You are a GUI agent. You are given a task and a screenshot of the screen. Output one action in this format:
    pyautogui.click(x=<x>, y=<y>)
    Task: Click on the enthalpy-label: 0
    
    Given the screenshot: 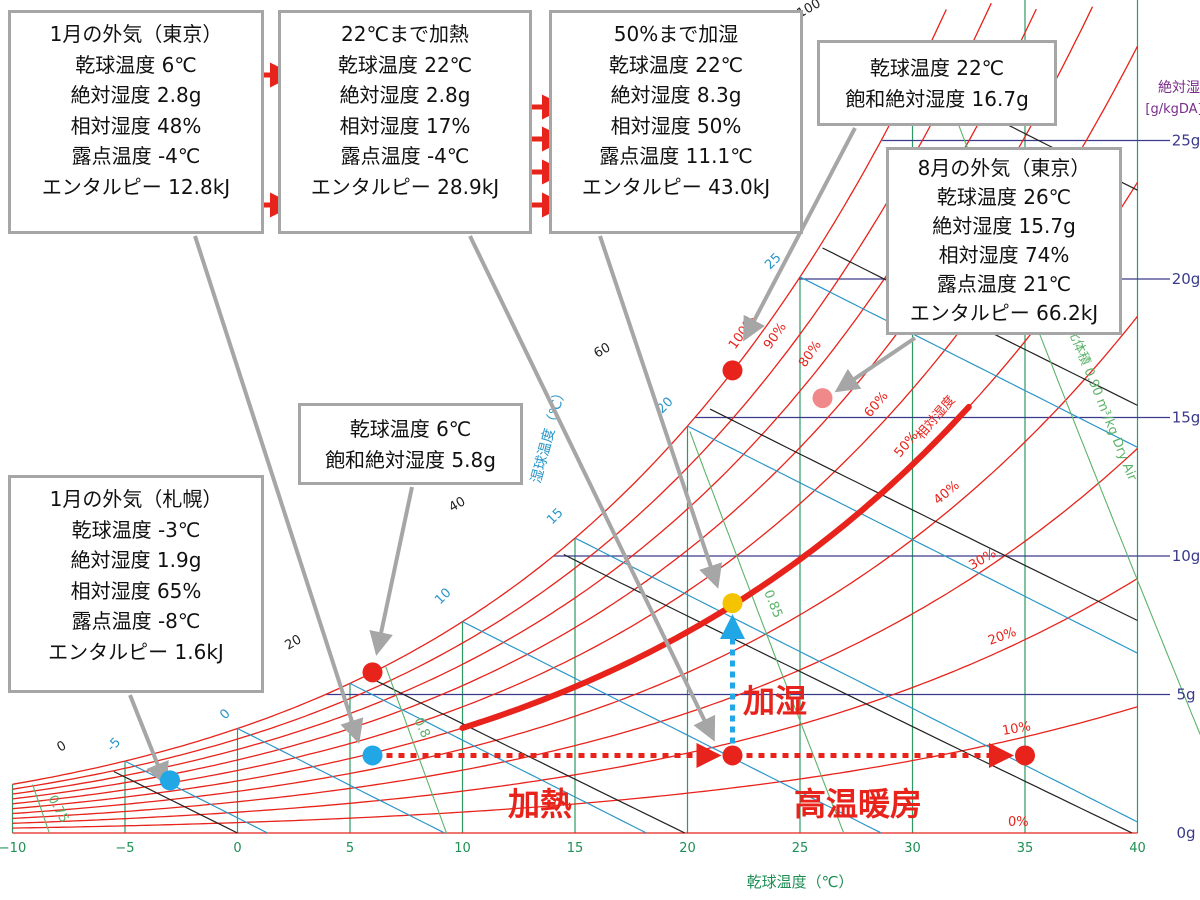 What is the action you would take?
    pyautogui.click(x=62, y=746)
    